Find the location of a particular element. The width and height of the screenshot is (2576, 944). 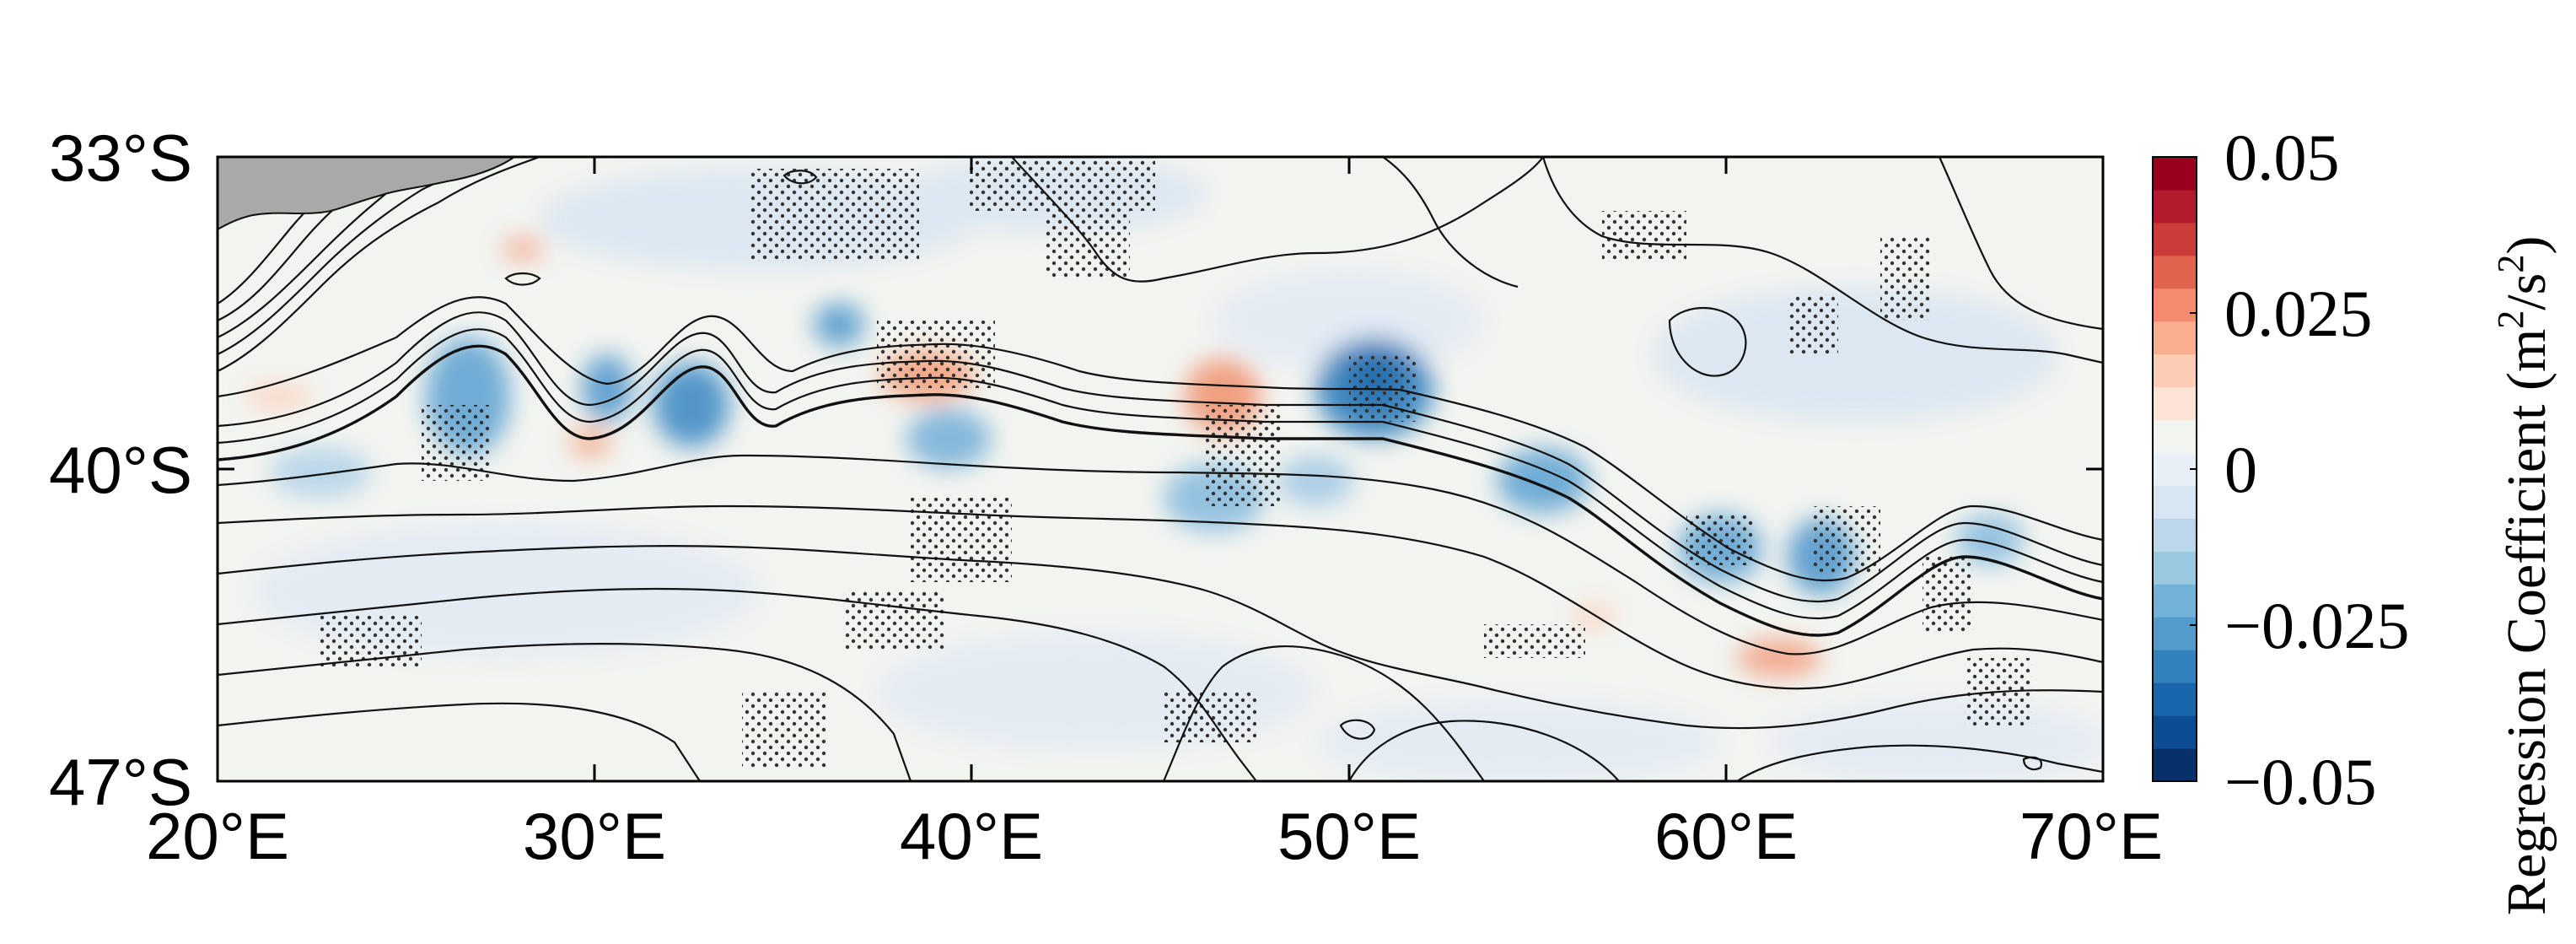

y-tick-label: 33°S is located at coordinates (121, 158).